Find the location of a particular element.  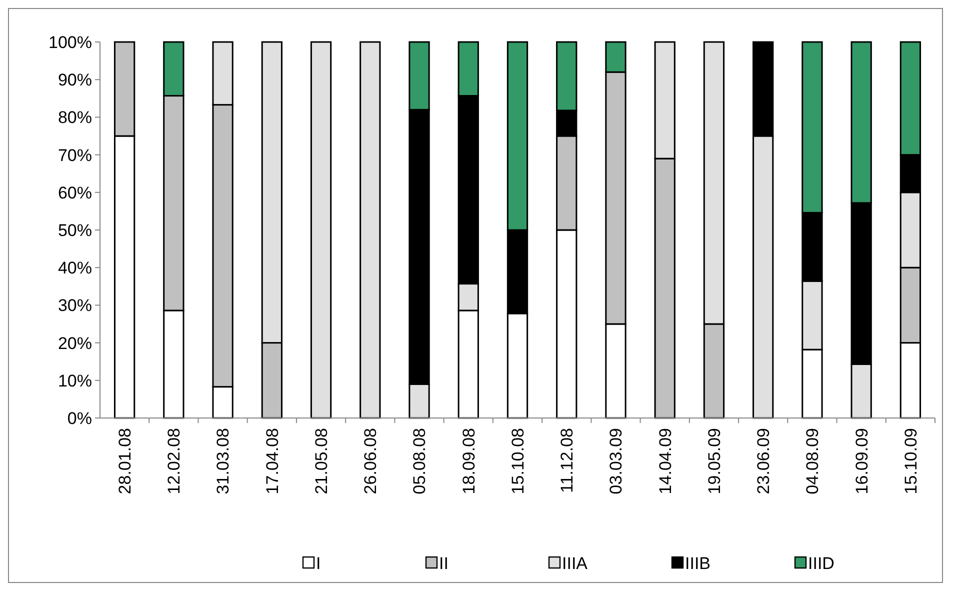

y-tick-label: 90% is located at coordinates (75, 80).